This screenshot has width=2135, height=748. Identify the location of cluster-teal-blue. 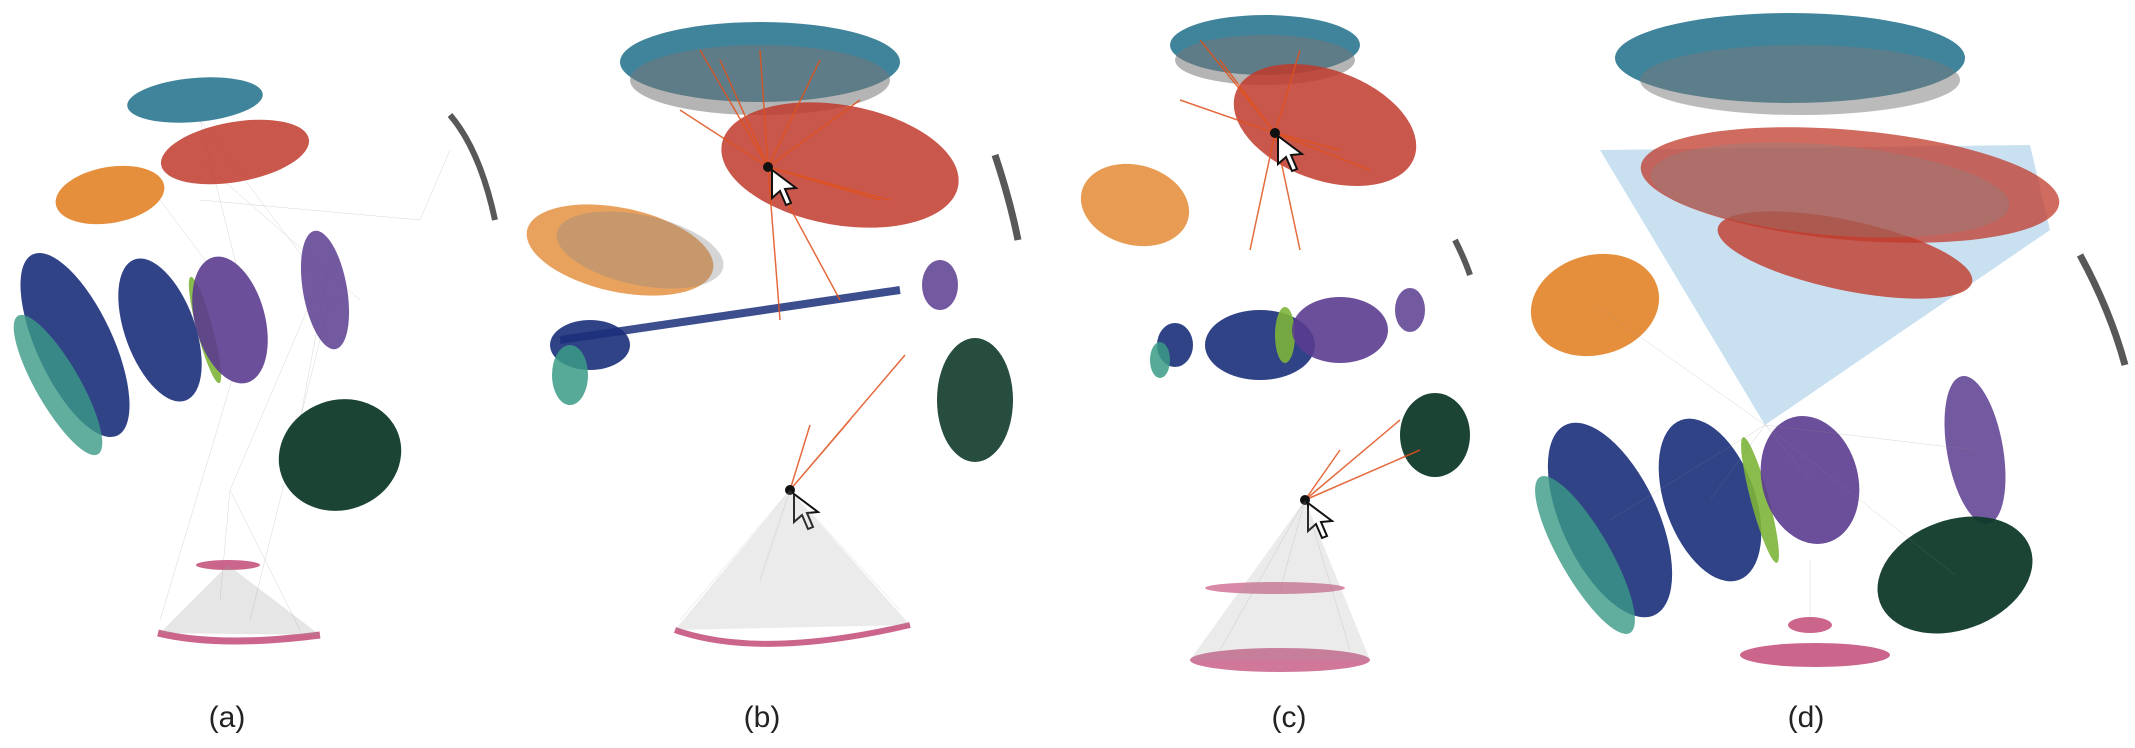
(195, 100).